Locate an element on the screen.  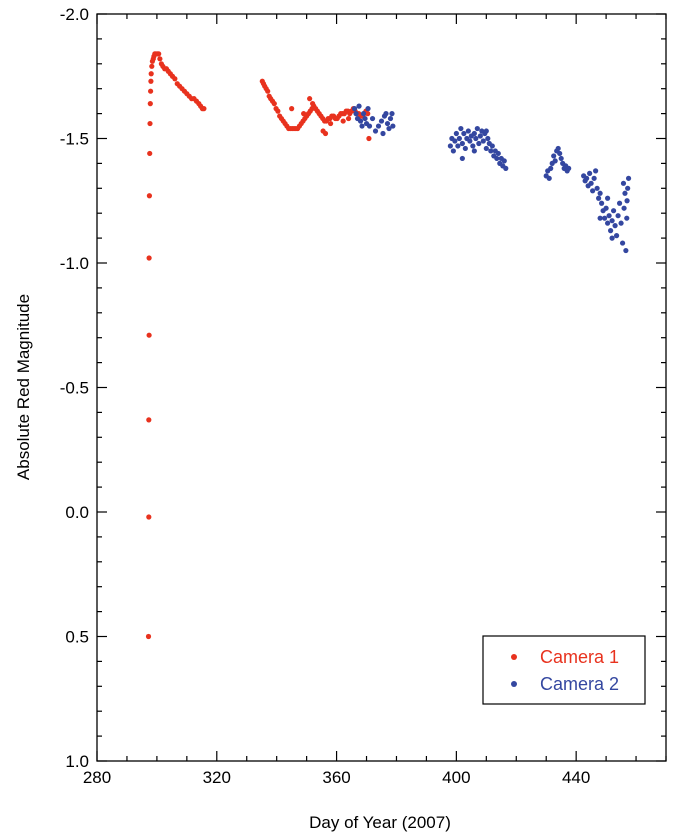
y-tick-label: 0.5 is located at coordinates (77, 637).